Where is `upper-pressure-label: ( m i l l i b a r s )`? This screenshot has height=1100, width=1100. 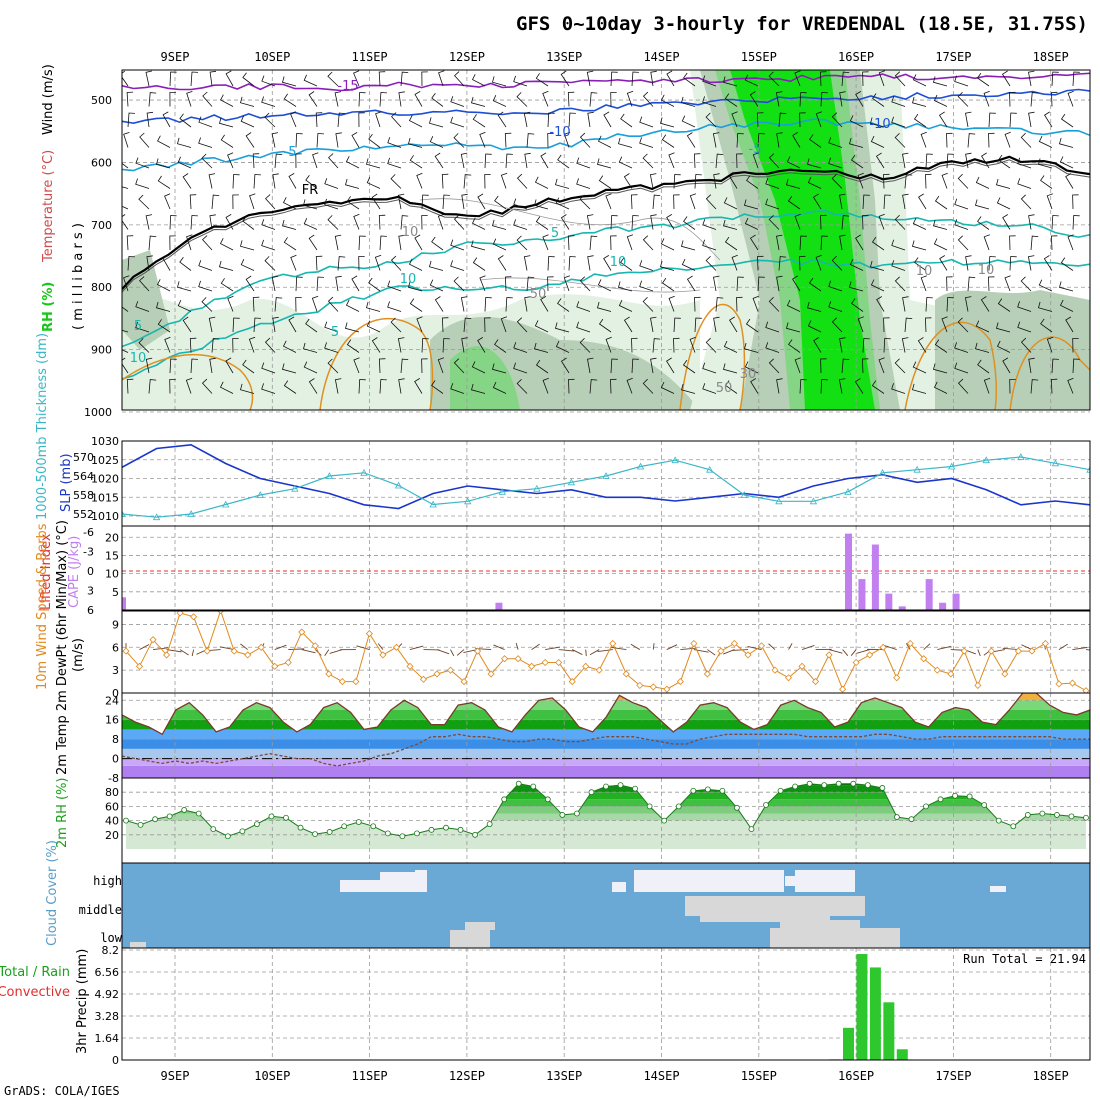
upper-pressure-label: ( m i l l i b a r s ) is located at coordinates (78, 276).